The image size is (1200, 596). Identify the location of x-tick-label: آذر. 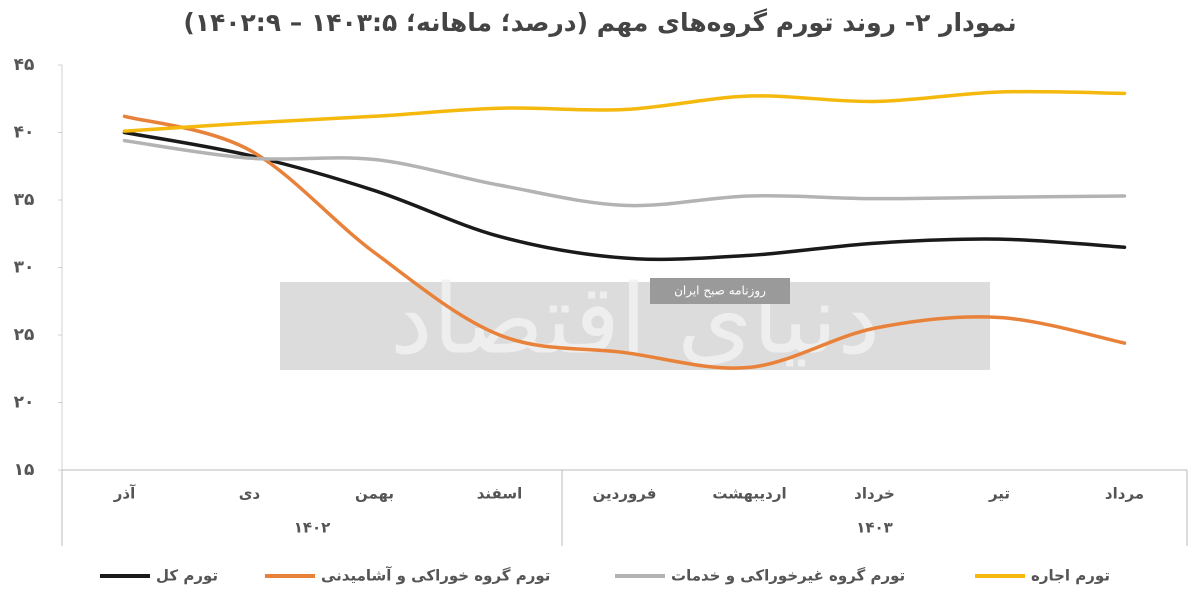
(124, 494).